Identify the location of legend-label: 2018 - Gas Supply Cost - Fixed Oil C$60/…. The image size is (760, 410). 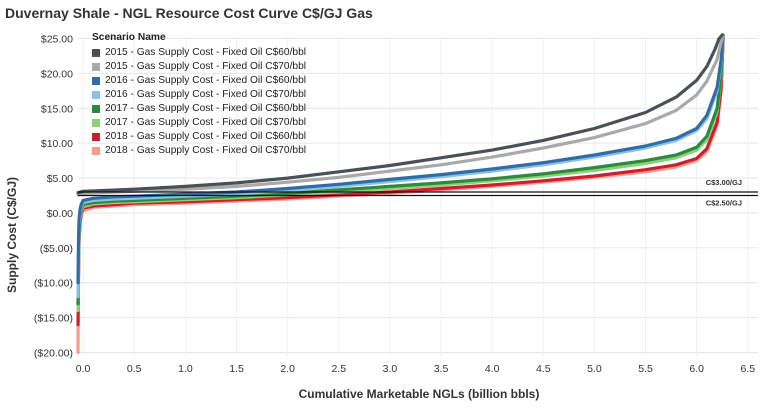
(206, 136).